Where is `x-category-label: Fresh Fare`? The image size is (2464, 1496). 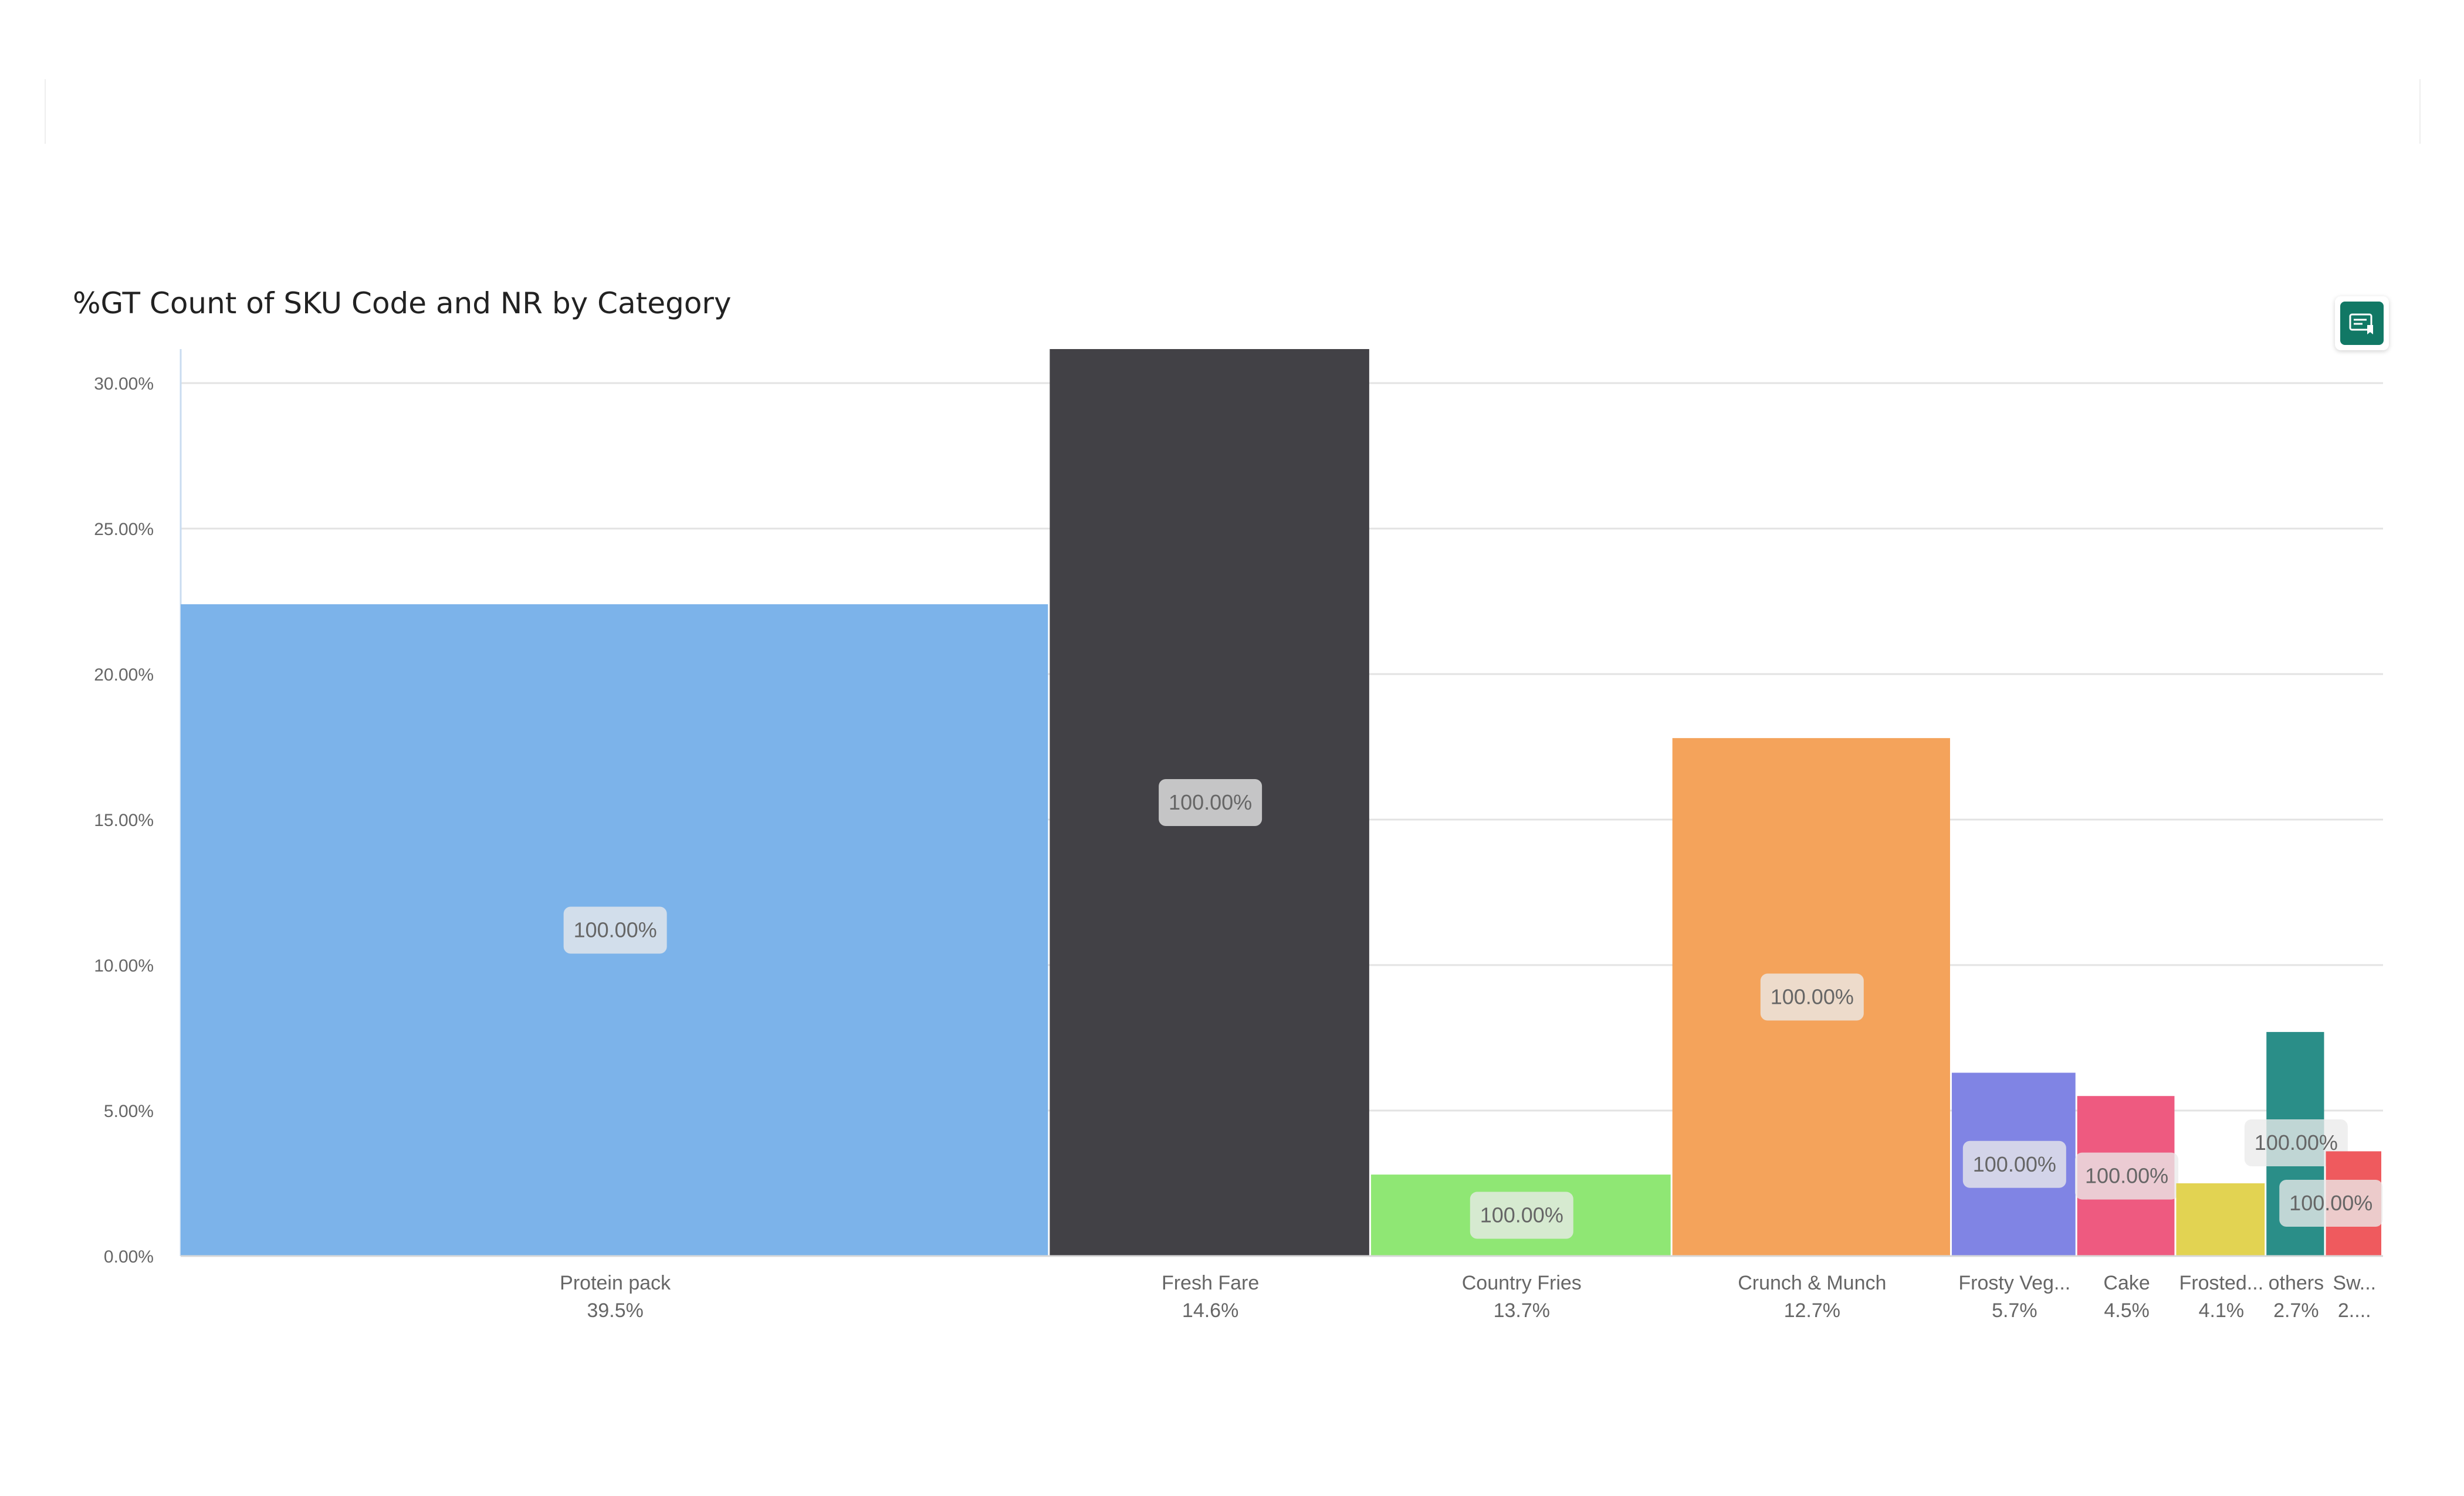
x-category-label: Fresh Fare is located at coordinates (1211, 1283).